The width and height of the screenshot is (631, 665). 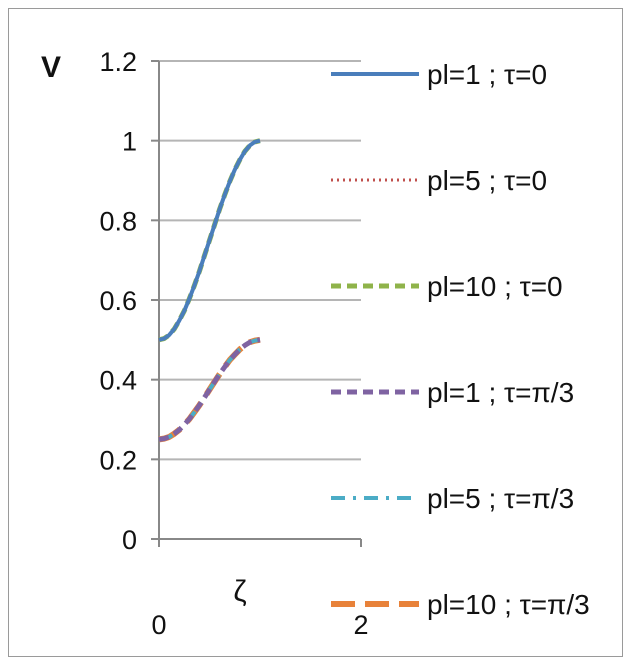 What do you see at coordinates (487, 180) in the screenshot?
I see `legend-label: pl=5 ; τ=0` at bounding box center [487, 180].